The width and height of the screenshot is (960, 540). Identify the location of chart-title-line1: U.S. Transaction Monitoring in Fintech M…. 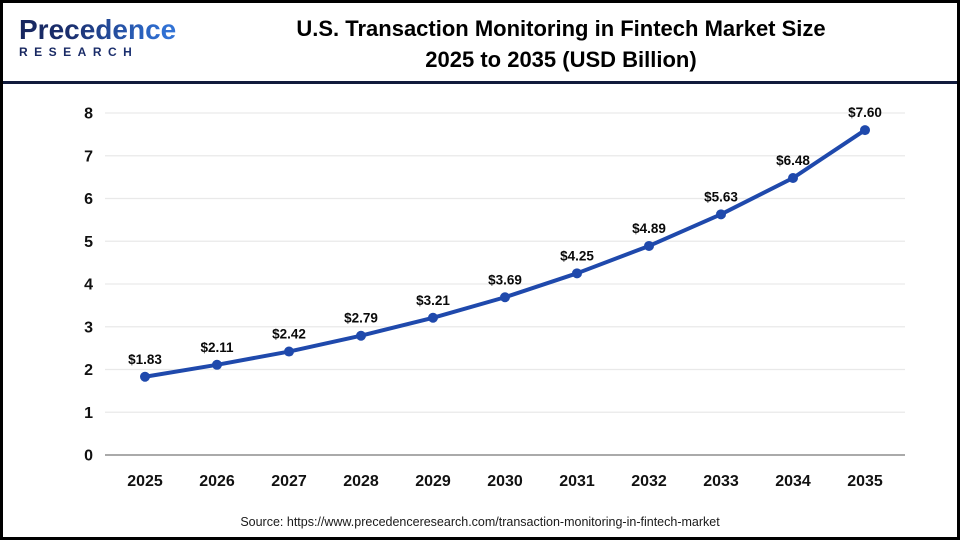
(561, 28).